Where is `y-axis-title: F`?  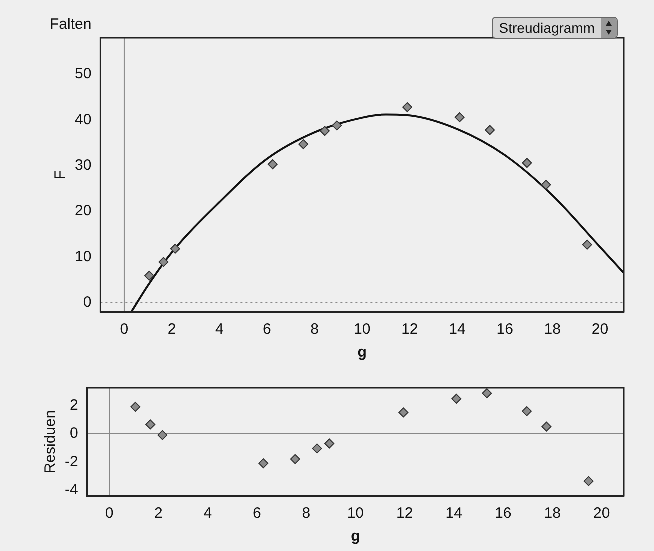
y-axis-title: F is located at coordinates (61, 175).